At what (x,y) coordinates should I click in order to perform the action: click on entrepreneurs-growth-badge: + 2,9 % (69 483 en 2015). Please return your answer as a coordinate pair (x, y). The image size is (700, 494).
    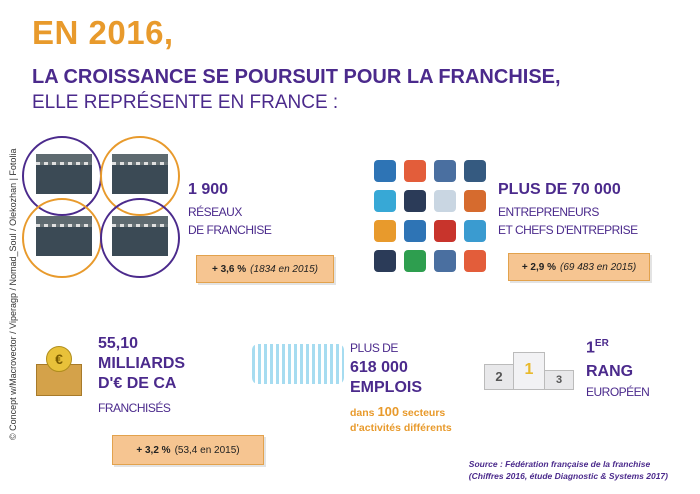
    Looking at the image, I should click on (579, 267).